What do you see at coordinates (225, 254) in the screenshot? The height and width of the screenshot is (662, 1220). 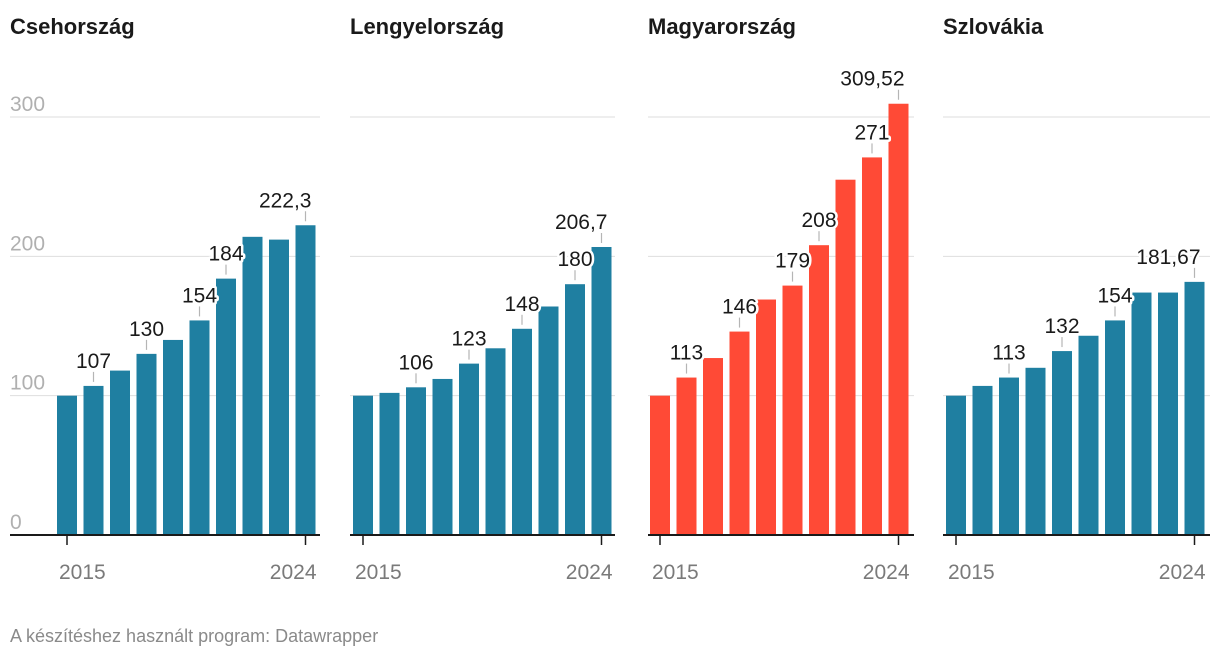 I see `panel-1-data-label: 184` at bounding box center [225, 254].